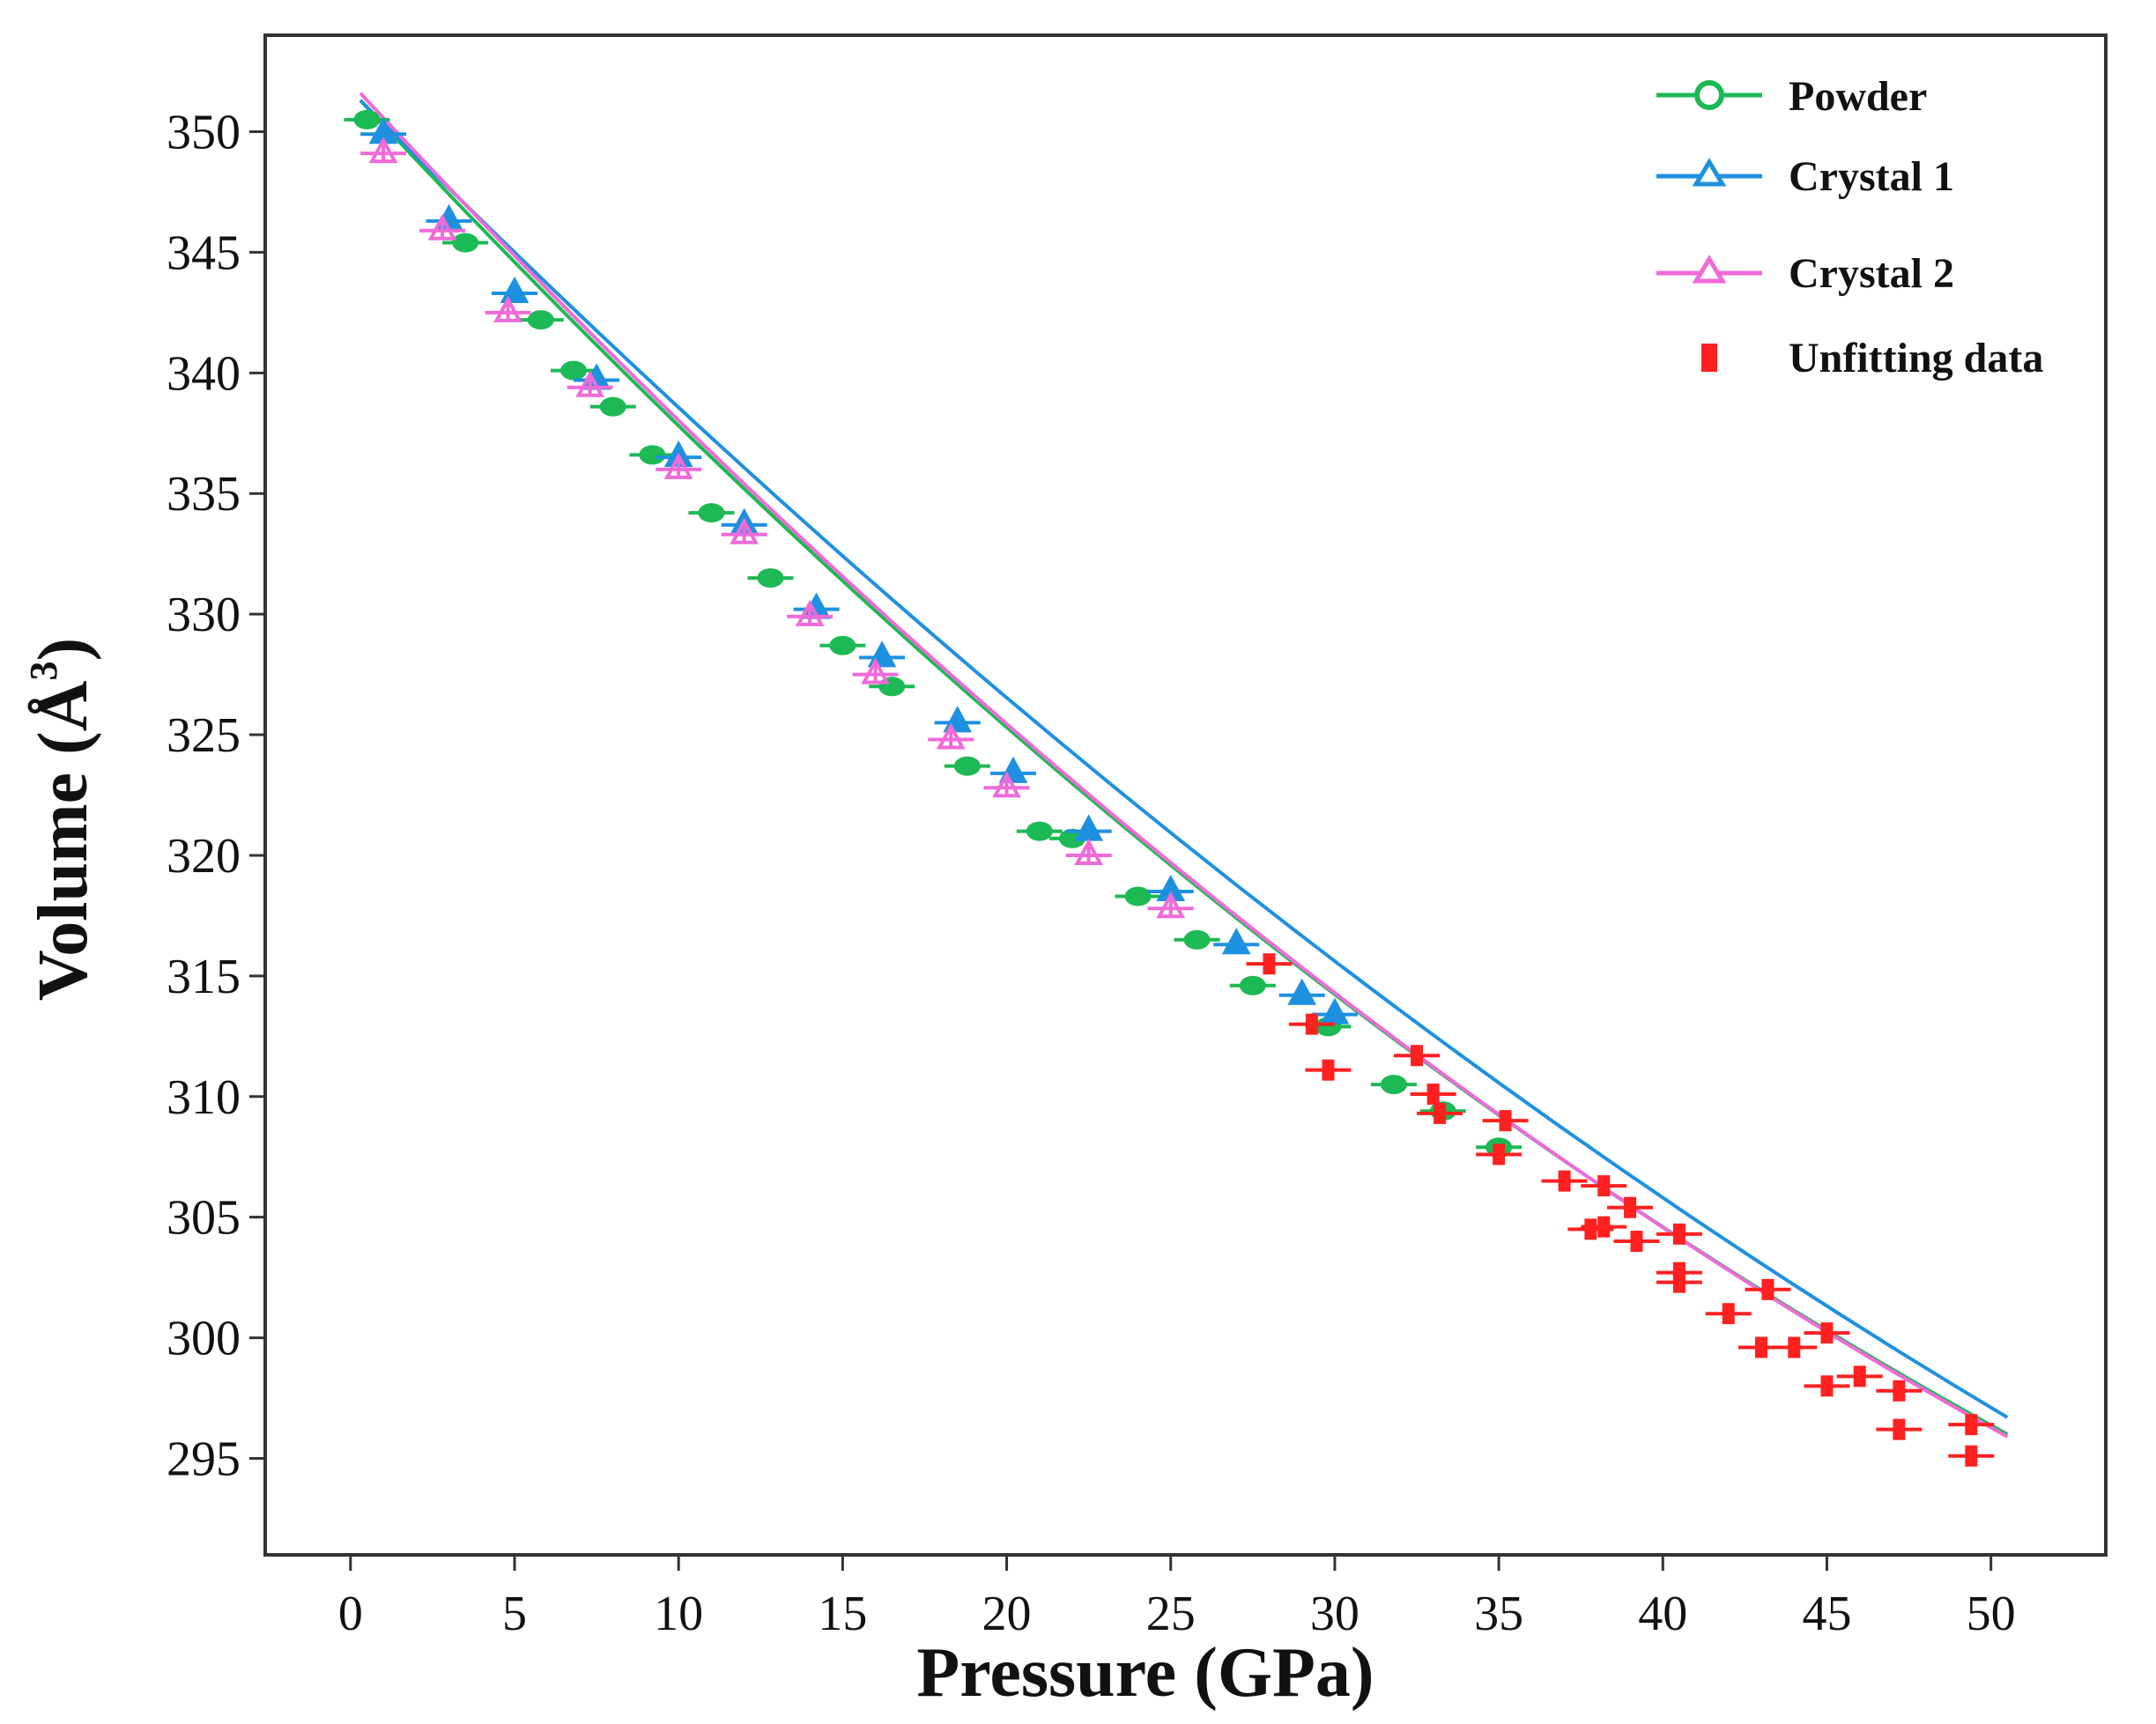 The height and width of the screenshot is (1724, 2156). Describe the element at coordinates (204, 1218) in the screenshot. I see `y-tick-label-305: 305` at that location.